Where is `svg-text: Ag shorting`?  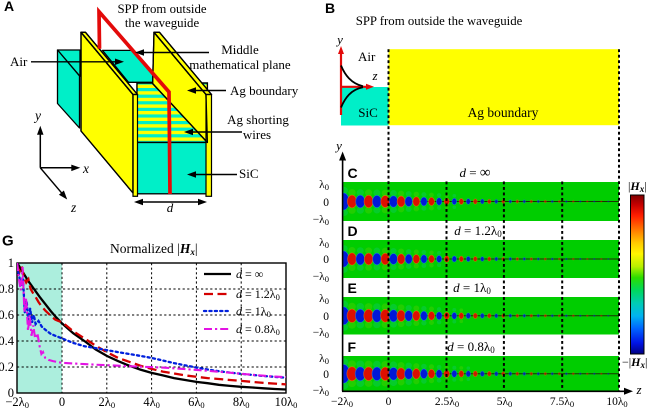 svg-text: Ag shorting is located at coordinates (258, 119).